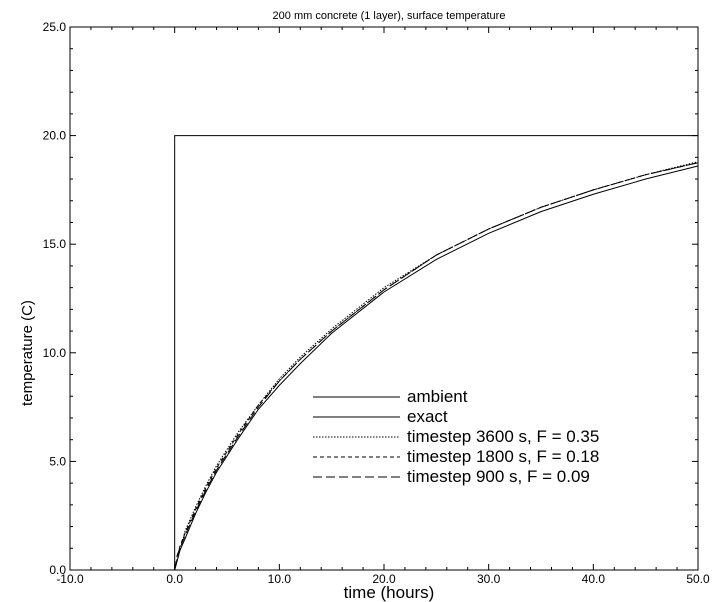 This screenshot has width=715, height=602. Describe the element at coordinates (489, 579) in the screenshot. I see `x-tick-label: 30.0` at that location.